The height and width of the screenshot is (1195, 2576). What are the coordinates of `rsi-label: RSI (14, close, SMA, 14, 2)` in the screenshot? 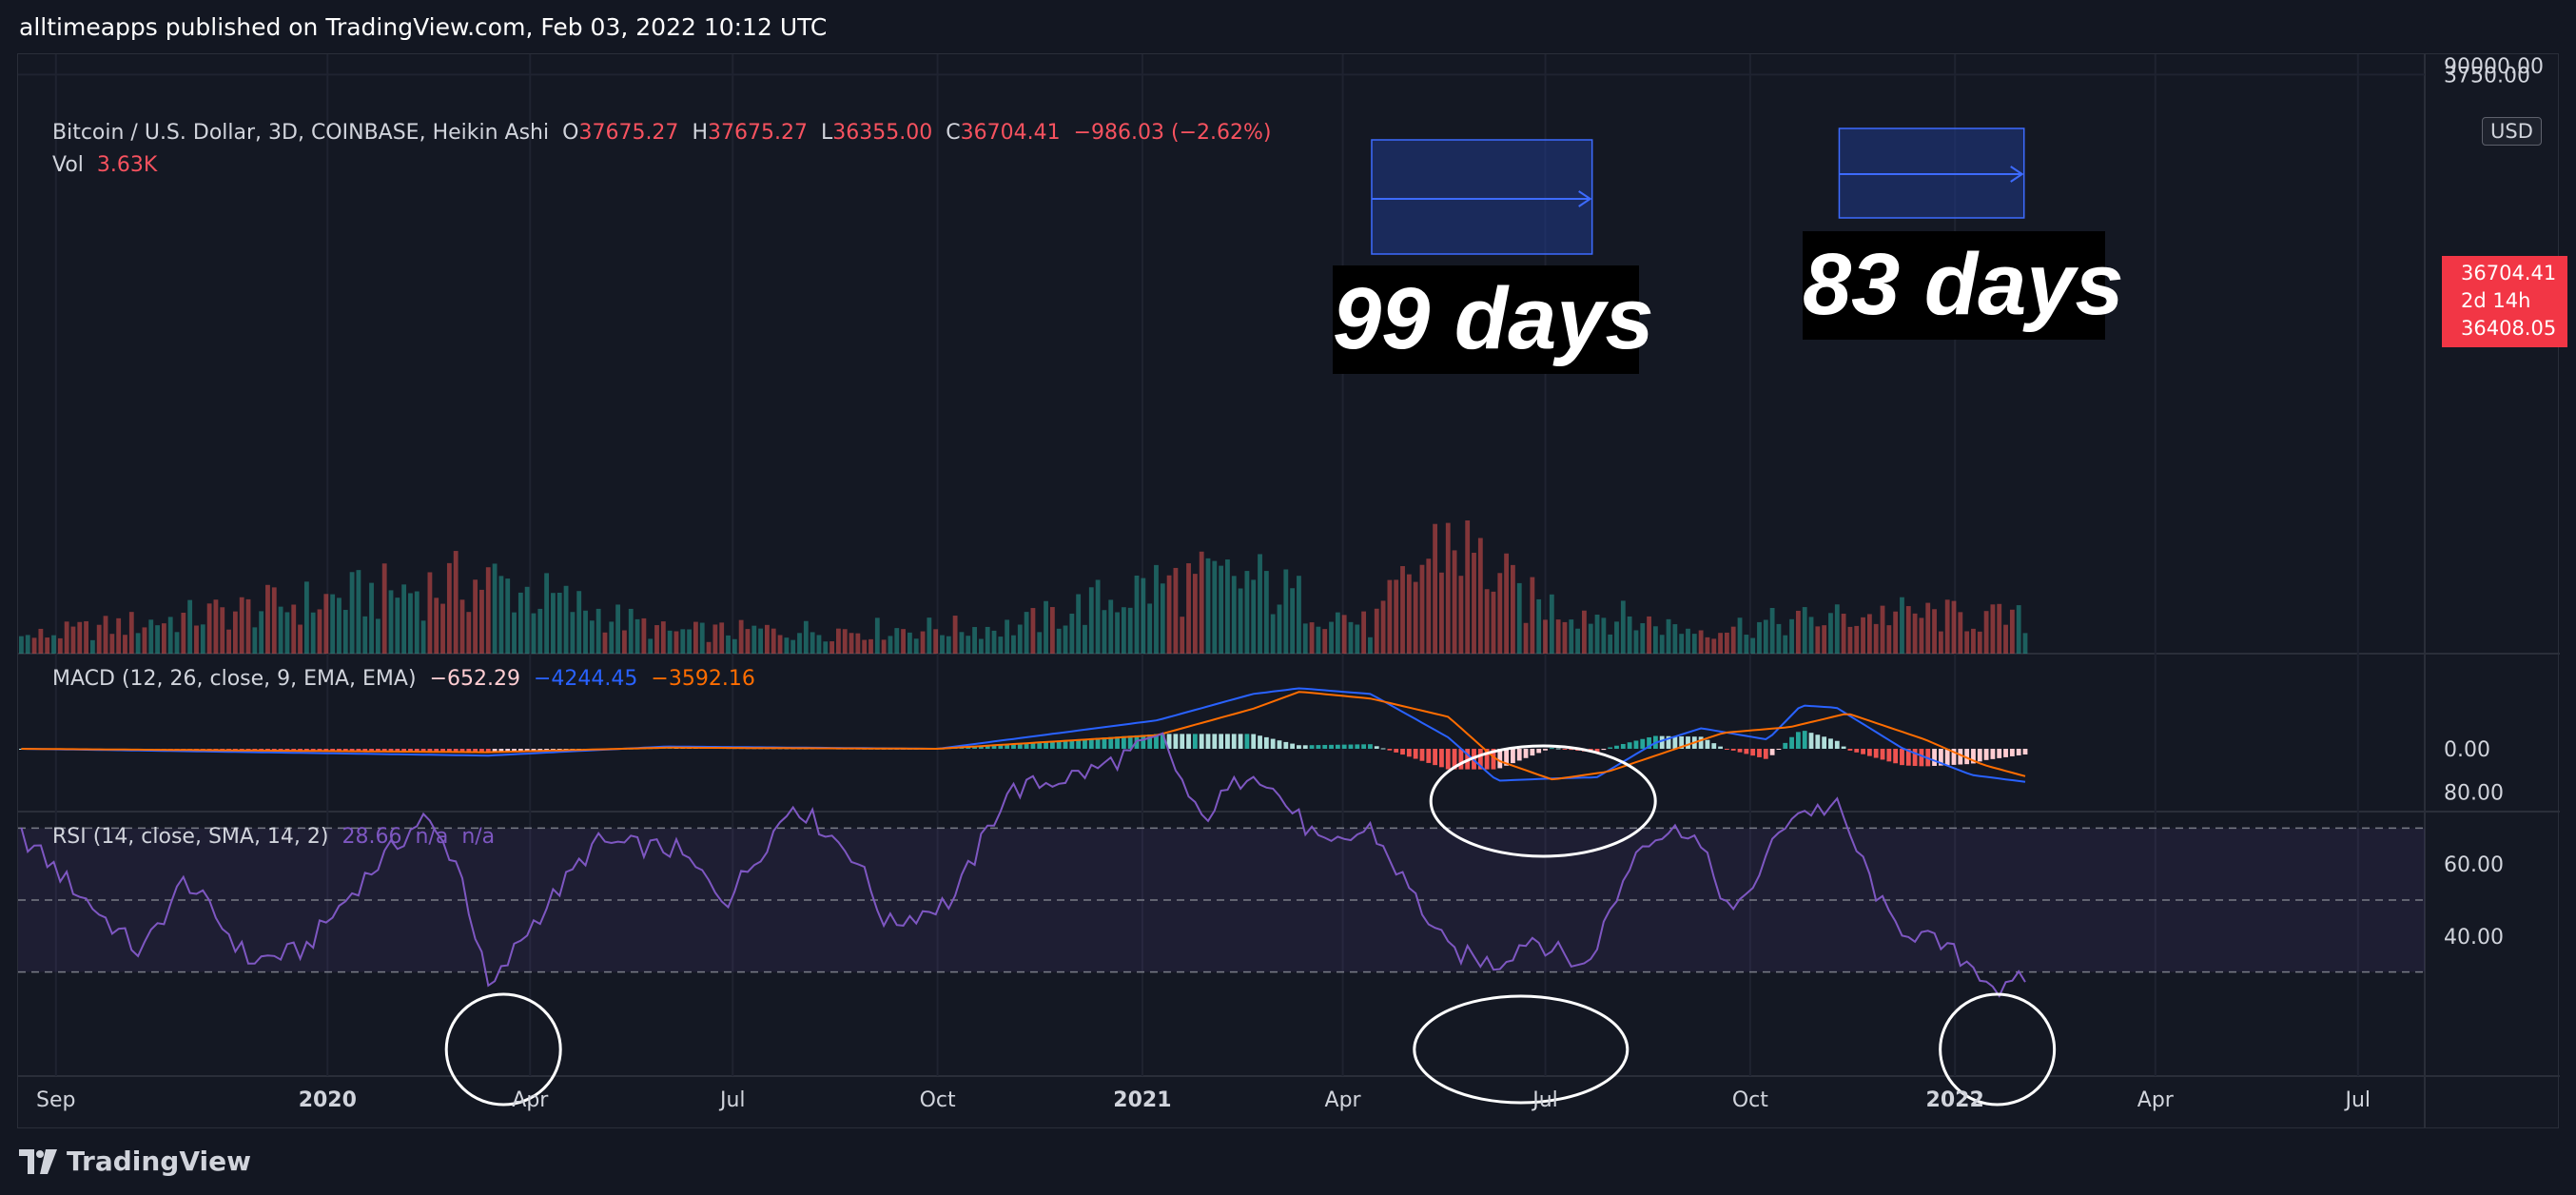 It's located at (191, 837).